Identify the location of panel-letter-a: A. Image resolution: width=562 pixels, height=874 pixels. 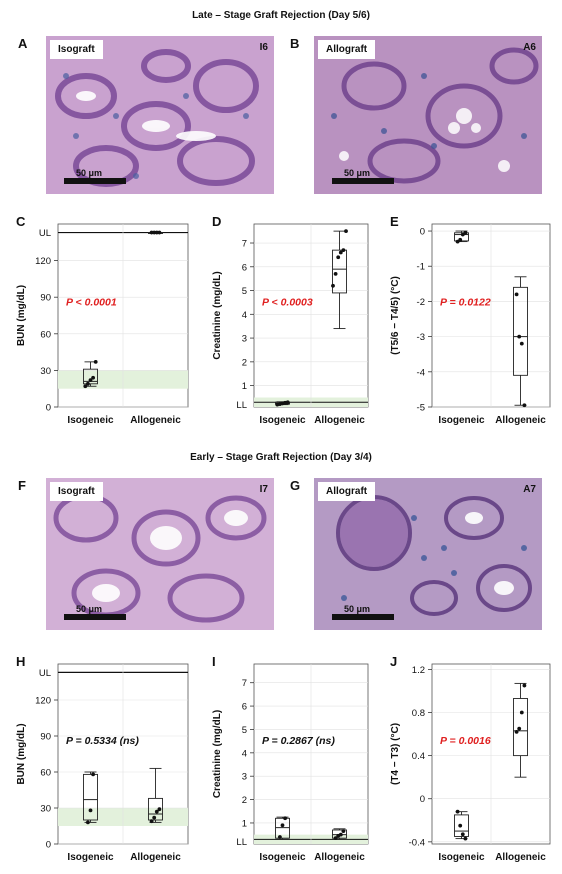
(23, 43).